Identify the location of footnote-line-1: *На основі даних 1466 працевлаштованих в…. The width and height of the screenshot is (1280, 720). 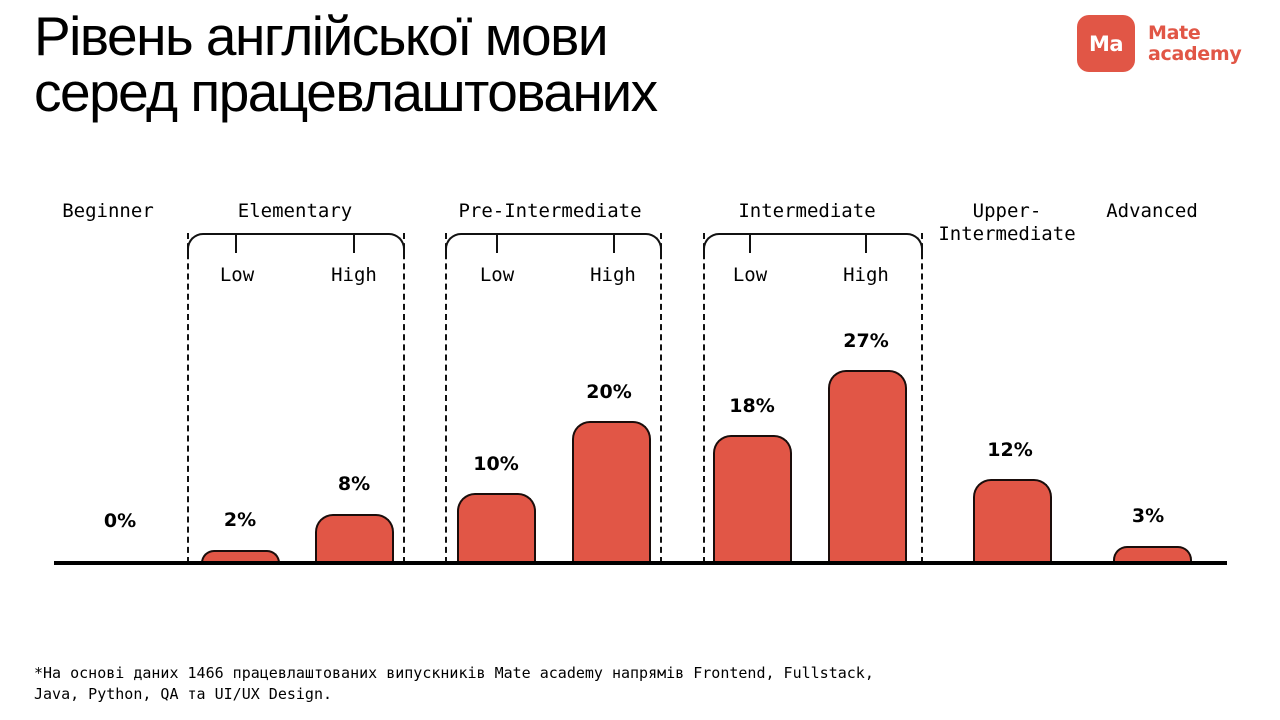
(454, 673).